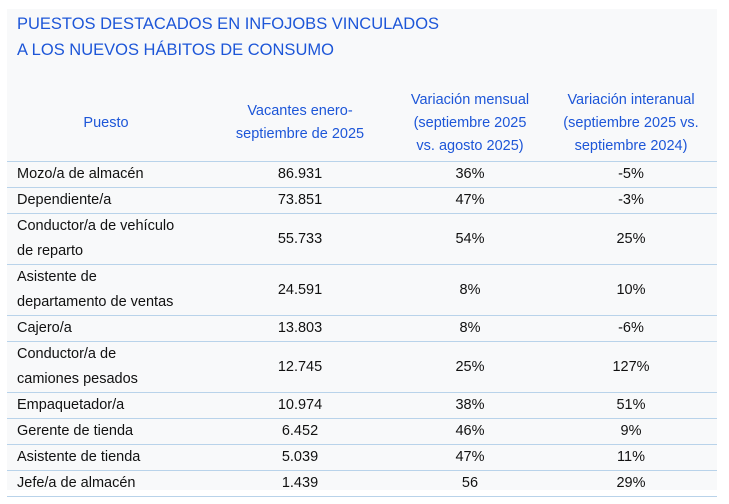  I want to click on cell-vacantes: 86.931, so click(300, 174).